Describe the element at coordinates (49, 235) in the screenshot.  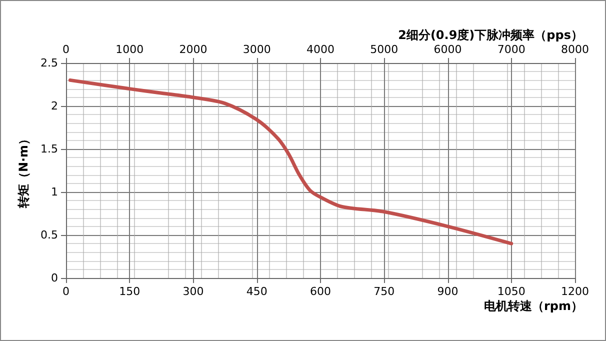
I see `y-tick-label: 0.5` at that location.